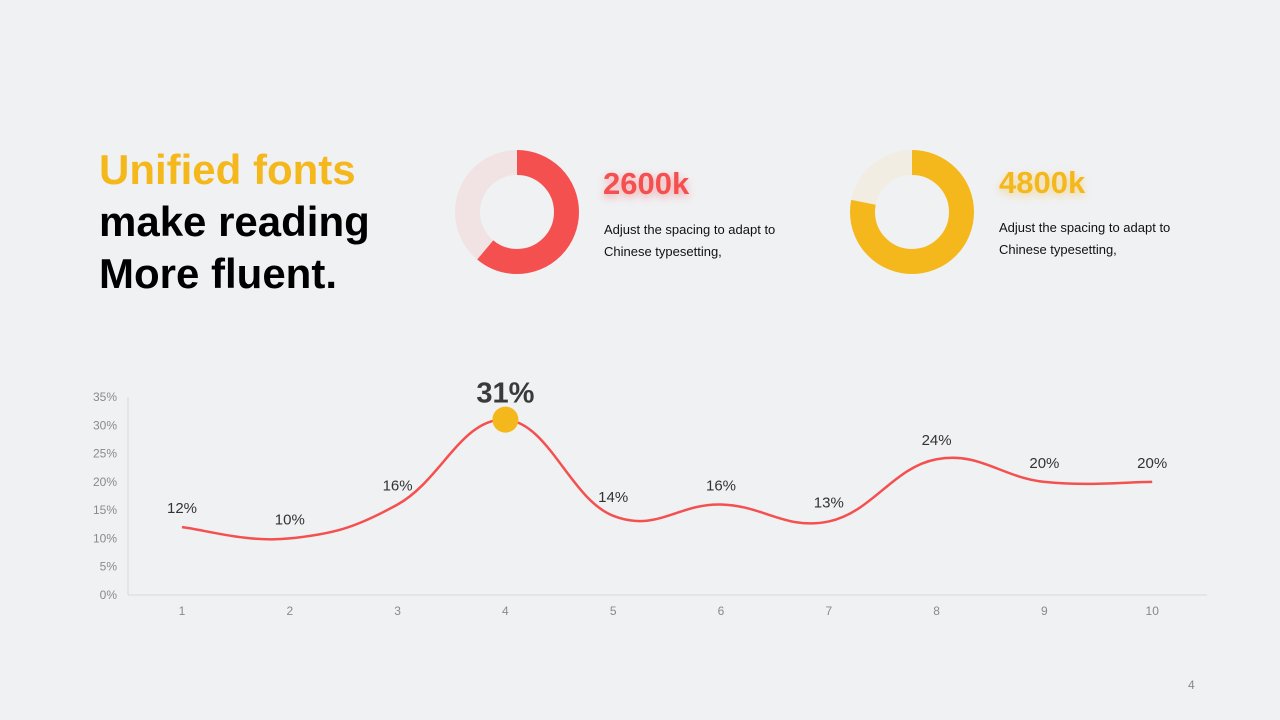 The width and height of the screenshot is (1280, 720). Describe the element at coordinates (105, 482) in the screenshot. I see `y-tick-label: 20%` at that location.